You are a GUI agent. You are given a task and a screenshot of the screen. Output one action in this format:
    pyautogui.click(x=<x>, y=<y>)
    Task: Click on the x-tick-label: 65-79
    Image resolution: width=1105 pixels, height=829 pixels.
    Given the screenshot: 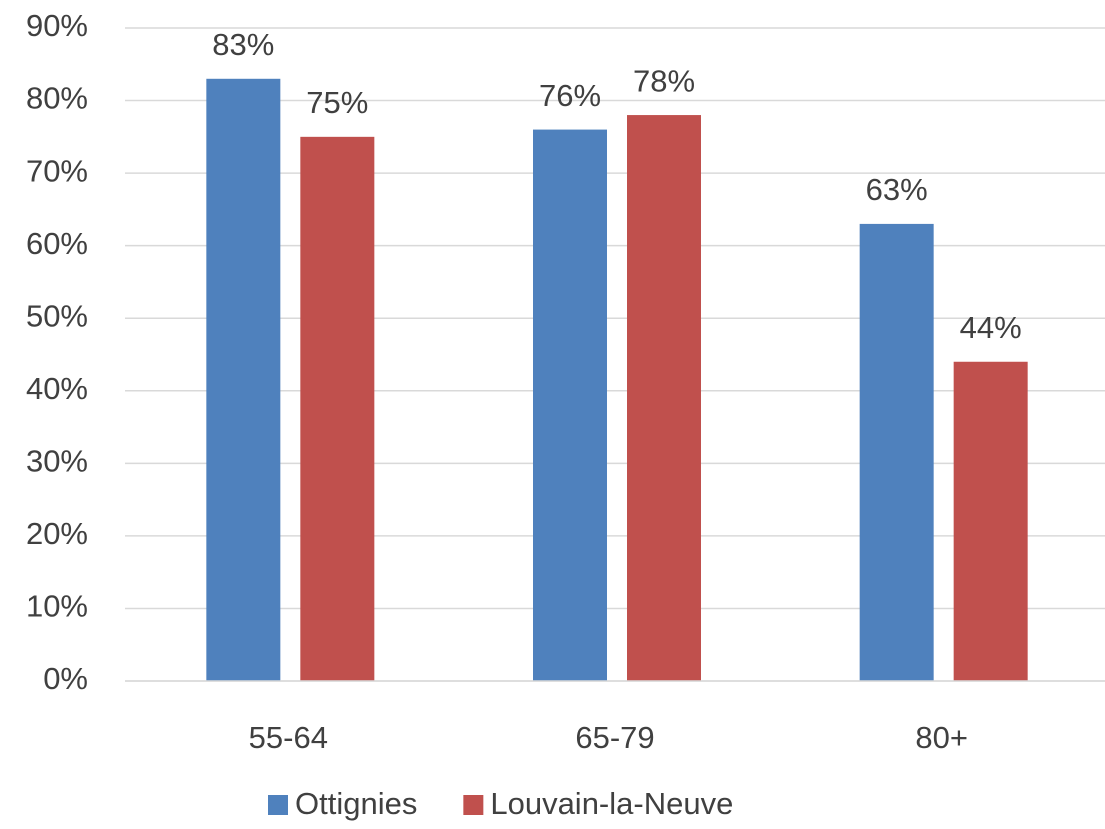 What is the action you would take?
    pyautogui.click(x=614, y=737)
    